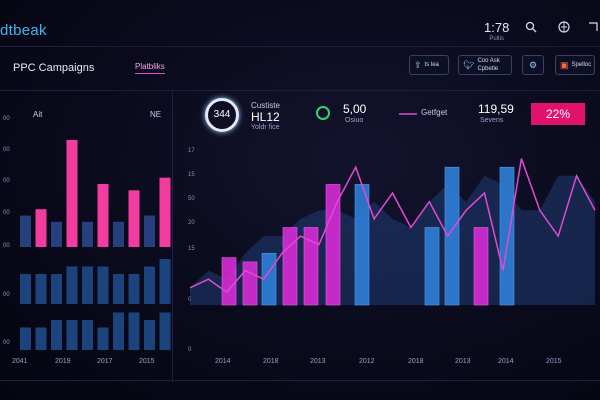 The height and width of the screenshot is (400, 600). I want to click on left-chart, so click(95, 244).